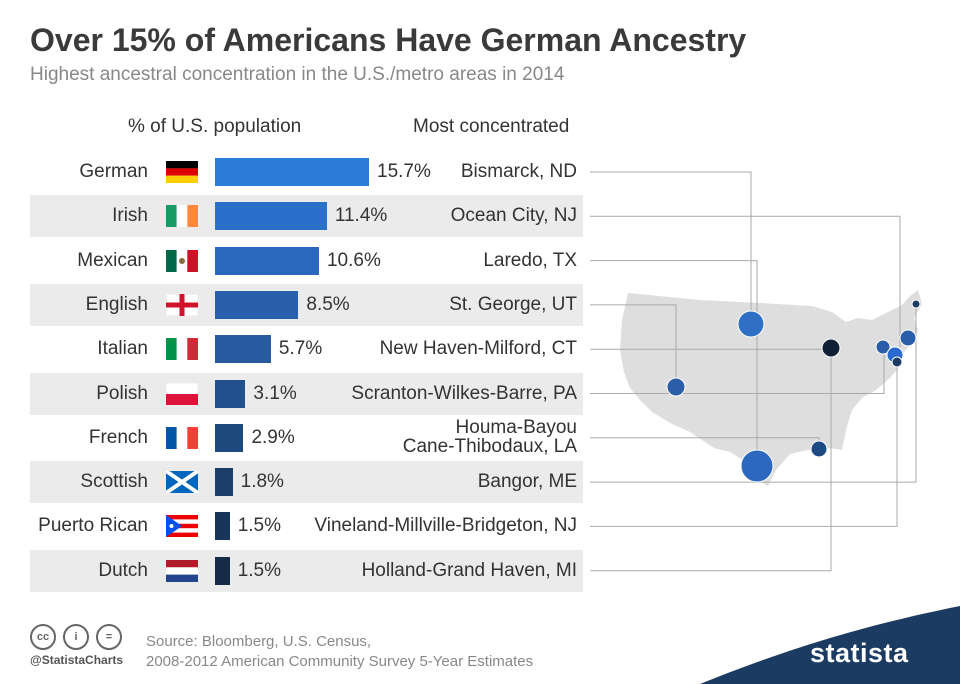 The image size is (960, 684). I want to click on category-label: English, so click(116, 304).